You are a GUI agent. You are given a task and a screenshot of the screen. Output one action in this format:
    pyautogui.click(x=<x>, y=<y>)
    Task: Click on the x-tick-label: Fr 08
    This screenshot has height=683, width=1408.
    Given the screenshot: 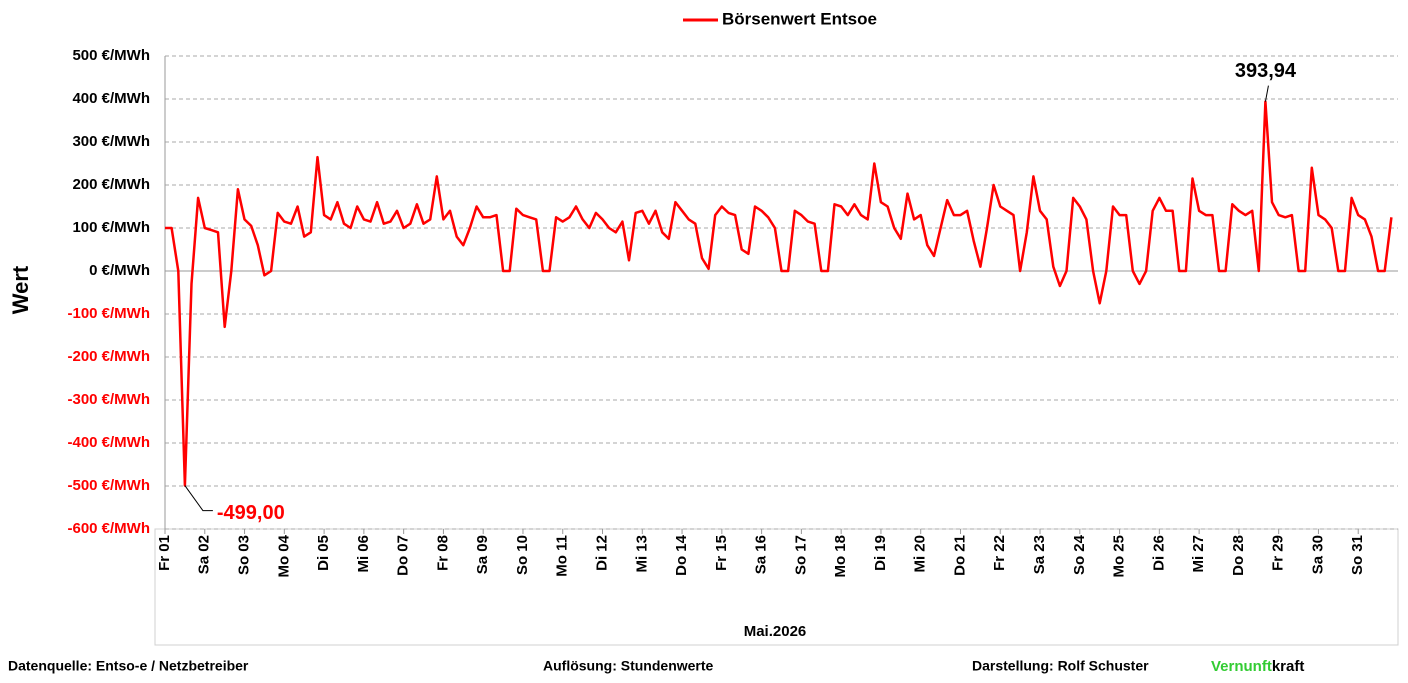 What is the action you would take?
    pyautogui.click(x=442, y=553)
    